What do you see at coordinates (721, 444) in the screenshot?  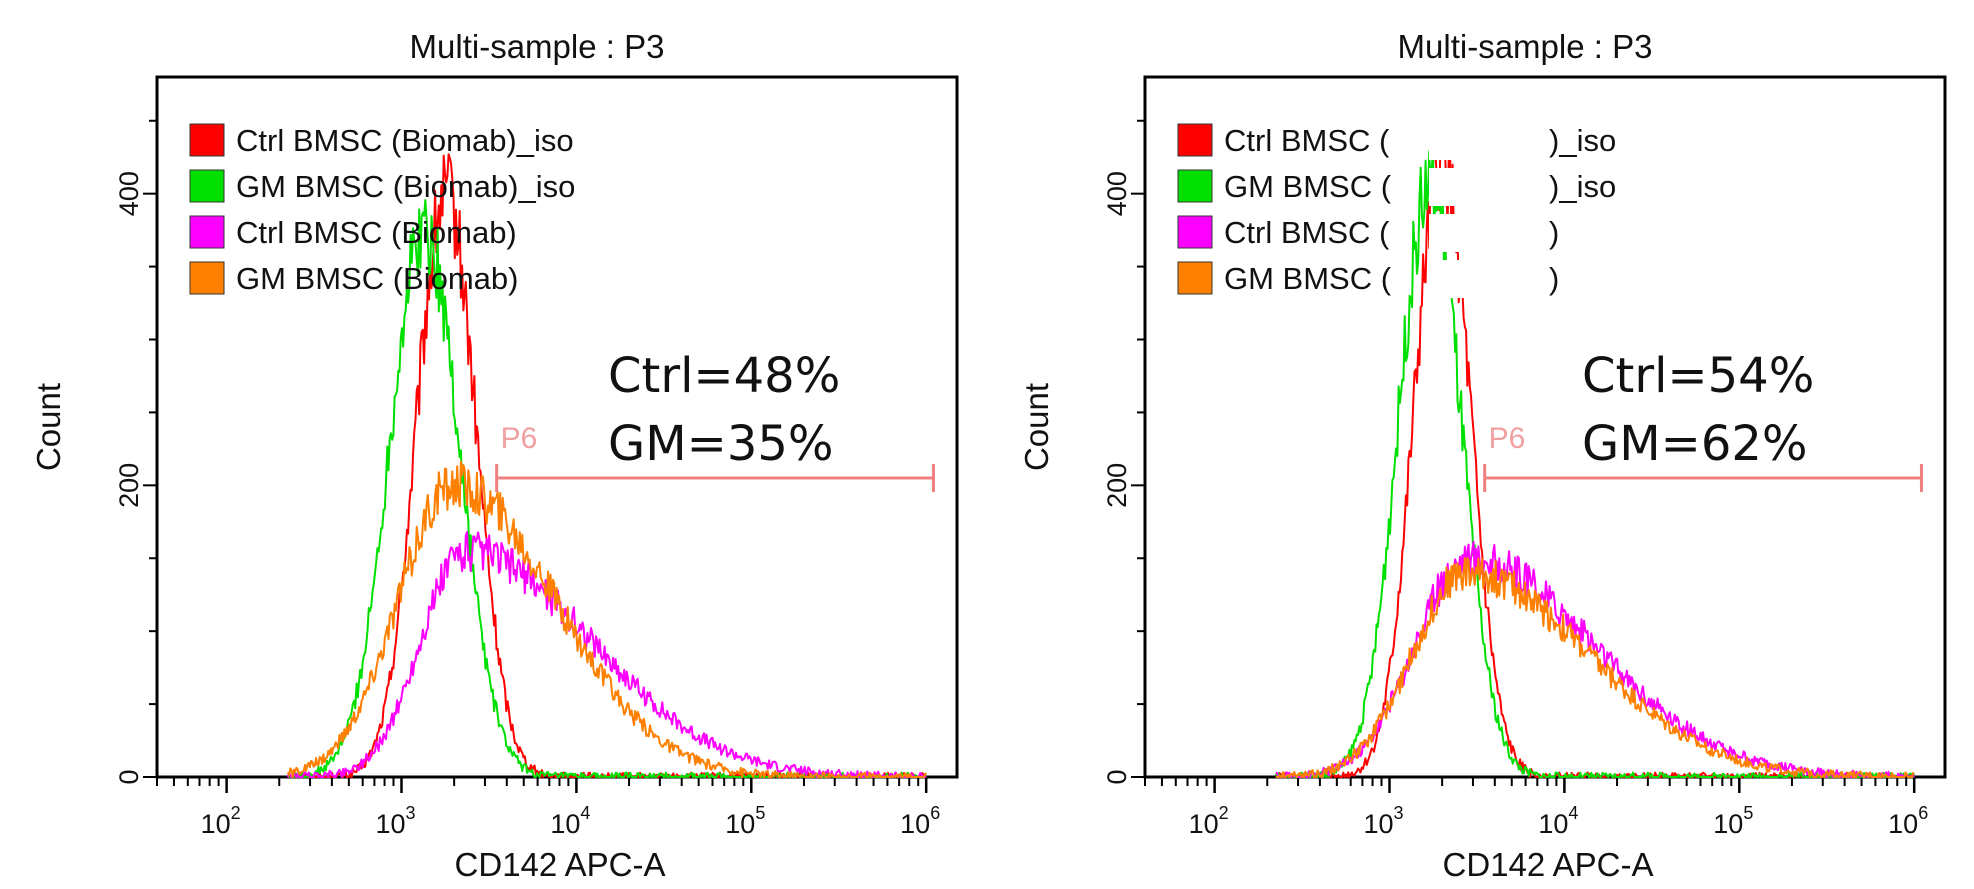 I see `percent-annotation: GM=35%` at bounding box center [721, 444].